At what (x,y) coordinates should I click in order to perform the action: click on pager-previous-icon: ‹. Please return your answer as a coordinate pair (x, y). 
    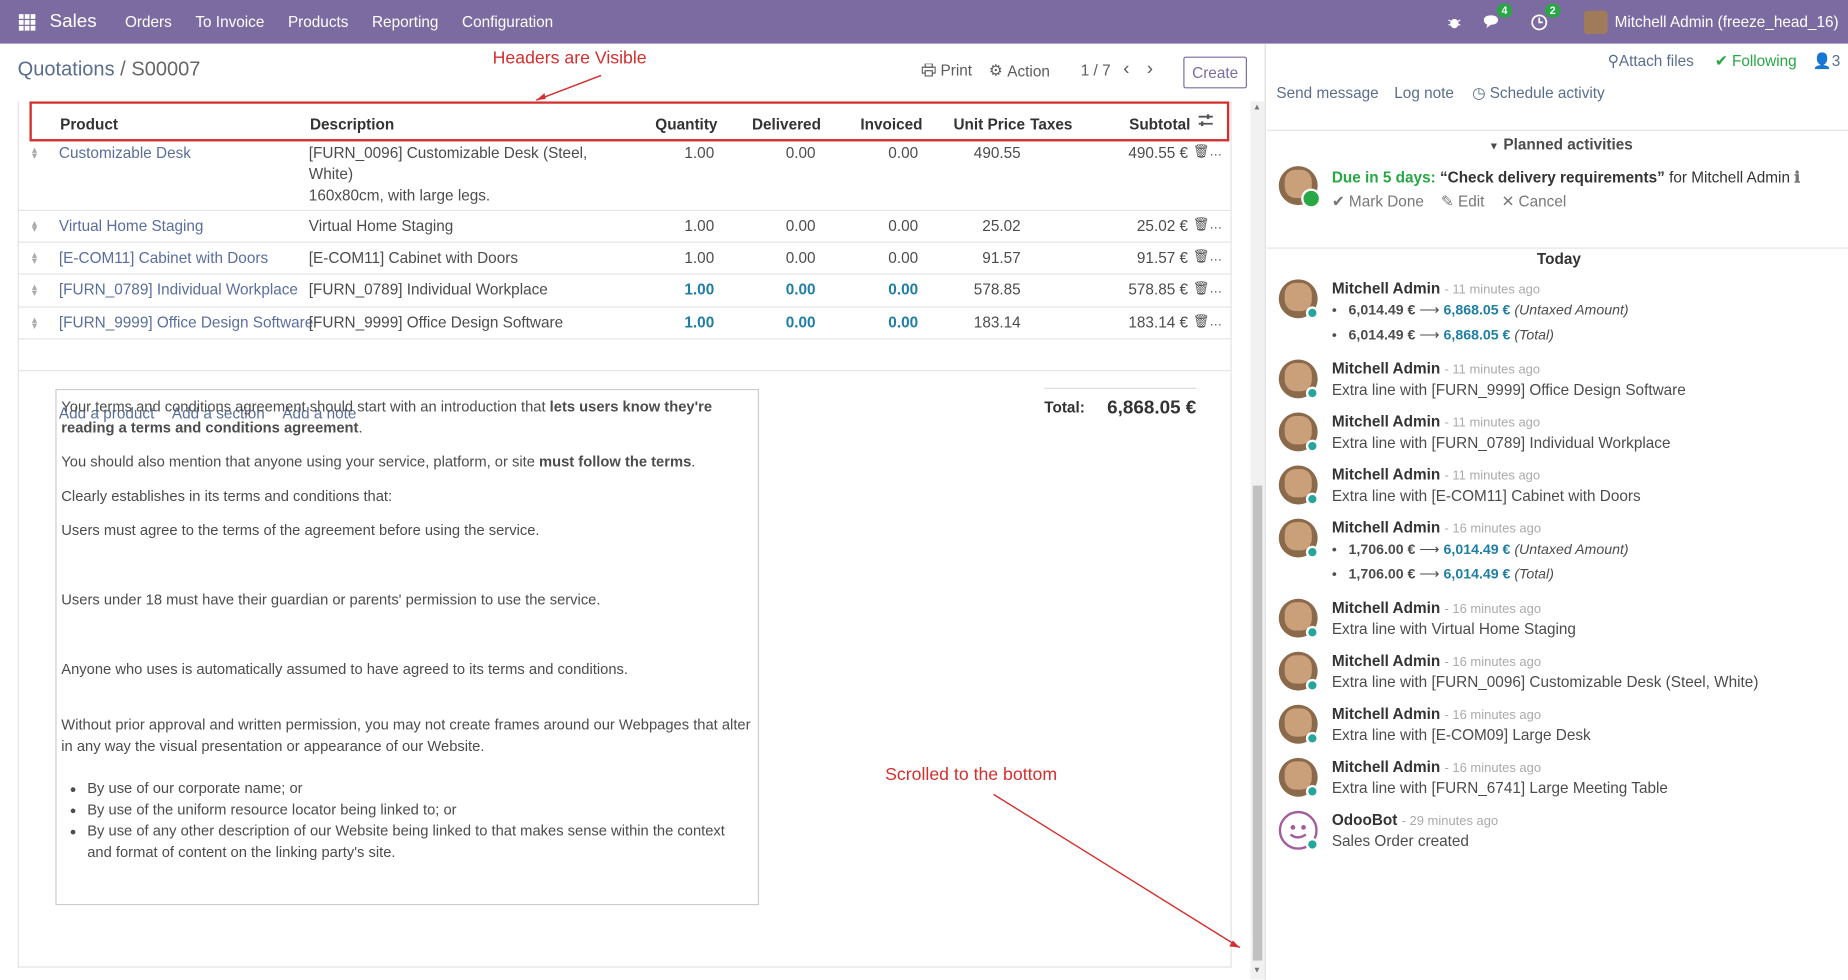
    Looking at the image, I should click on (1126, 68).